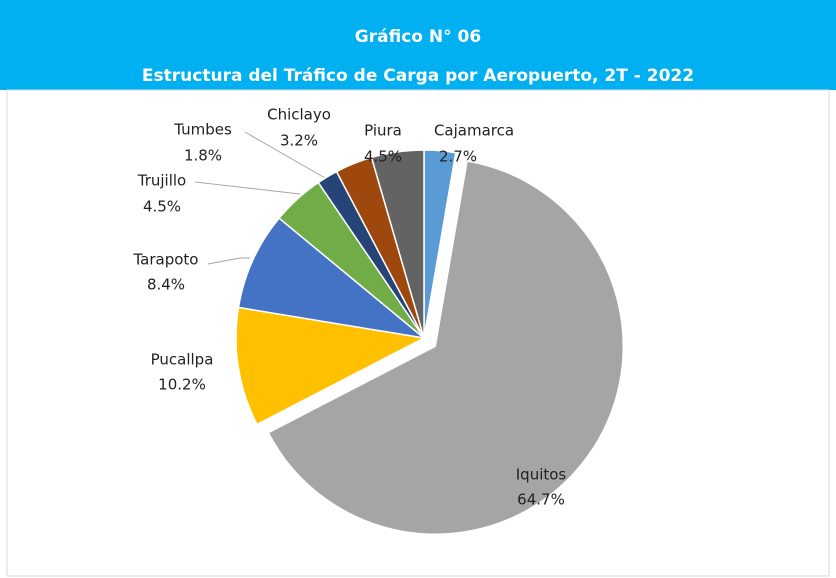 Image resolution: width=836 pixels, height=578 pixels. Describe the element at coordinates (203, 156) in the screenshot. I see `slice-value-label: 1.8%` at that location.